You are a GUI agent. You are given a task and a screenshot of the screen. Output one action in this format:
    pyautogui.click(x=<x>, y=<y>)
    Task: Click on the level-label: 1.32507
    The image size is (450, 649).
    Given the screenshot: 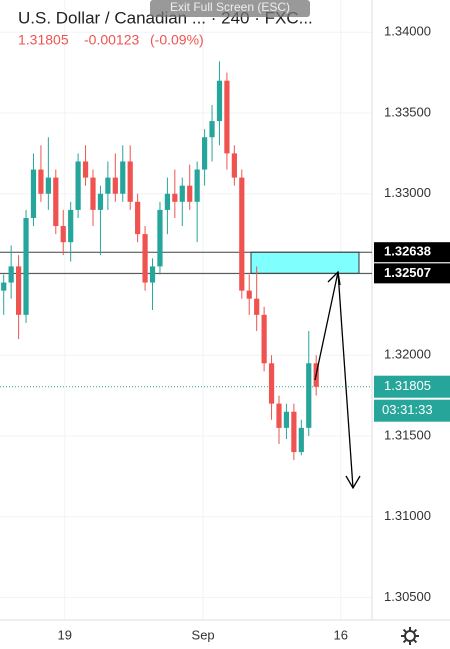 What is the action you would take?
    pyautogui.click(x=407, y=272)
    